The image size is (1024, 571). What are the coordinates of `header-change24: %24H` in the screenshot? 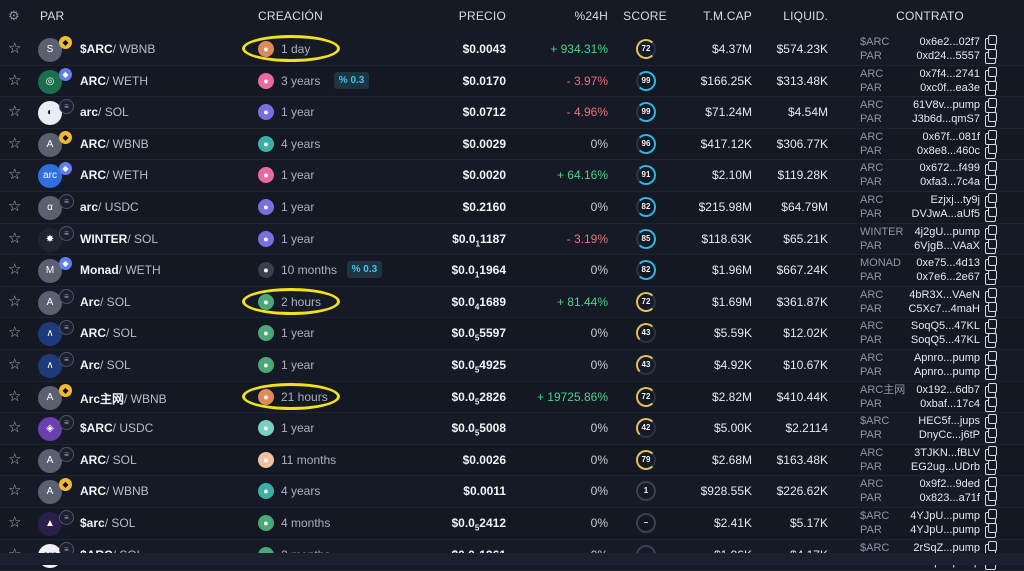 It's located at (564, 17).